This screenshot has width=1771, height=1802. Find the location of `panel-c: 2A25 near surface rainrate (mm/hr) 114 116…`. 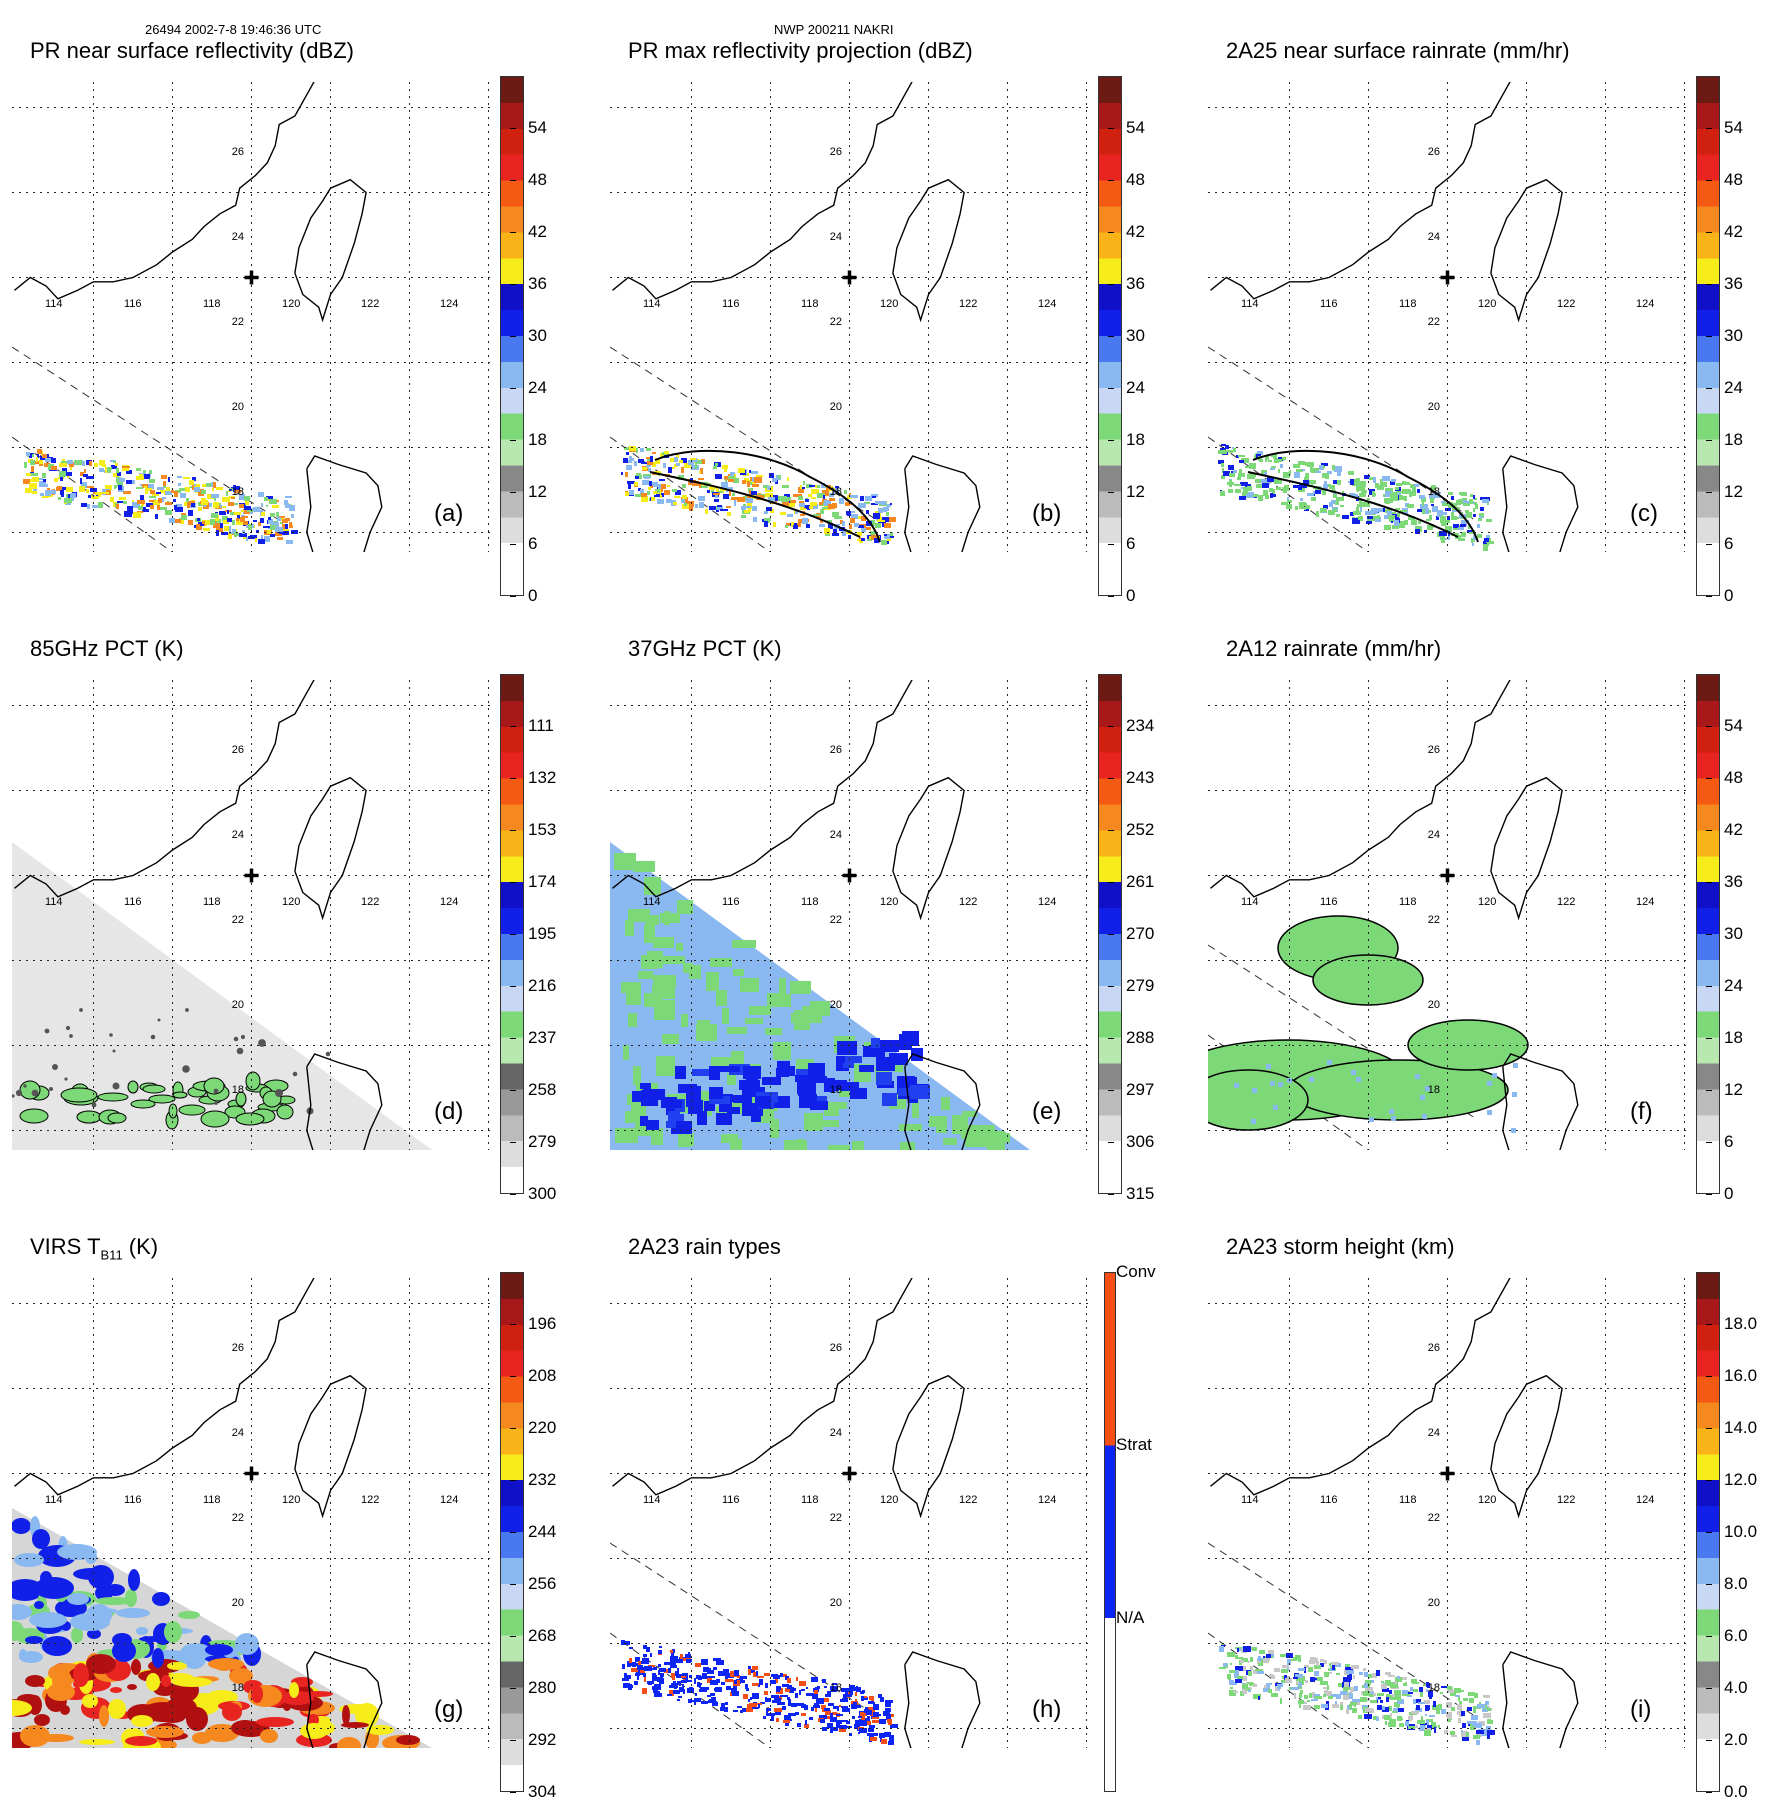

panel-c: 2A25 near surface rainrate (mm/hr) 114 116… is located at coordinates (1478, 321).